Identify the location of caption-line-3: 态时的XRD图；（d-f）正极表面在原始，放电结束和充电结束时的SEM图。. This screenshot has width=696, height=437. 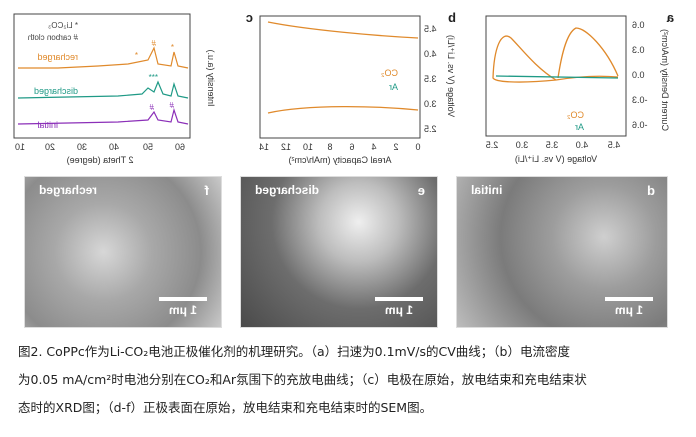
(225, 407).